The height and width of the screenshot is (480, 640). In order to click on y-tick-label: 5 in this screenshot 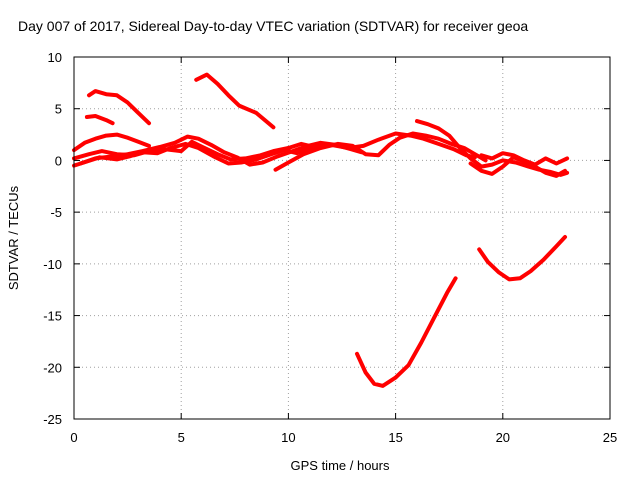, I will do `click(58, 109)`.